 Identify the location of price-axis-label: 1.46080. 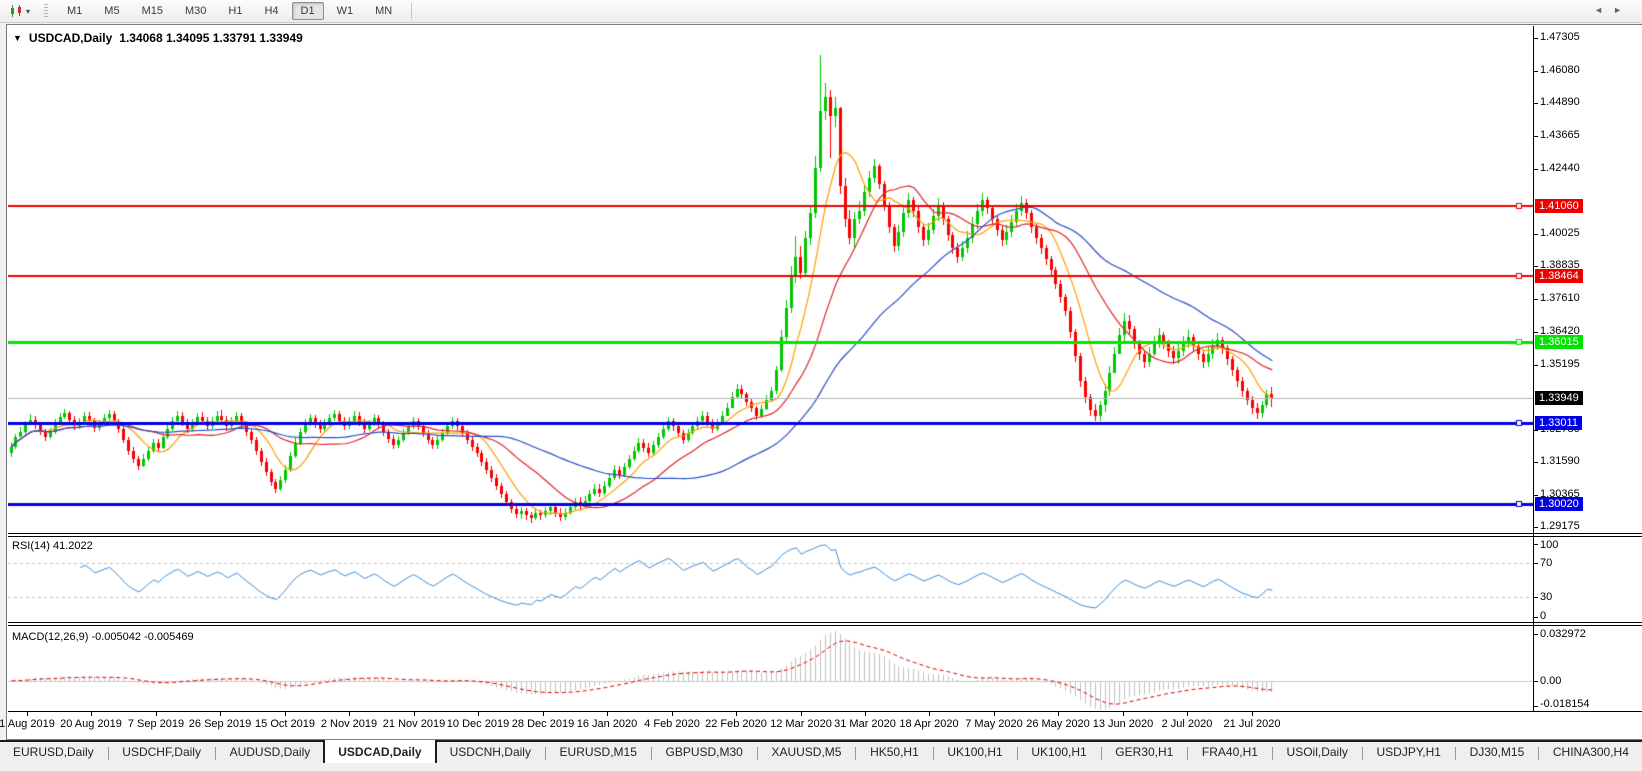
(1560, 70).